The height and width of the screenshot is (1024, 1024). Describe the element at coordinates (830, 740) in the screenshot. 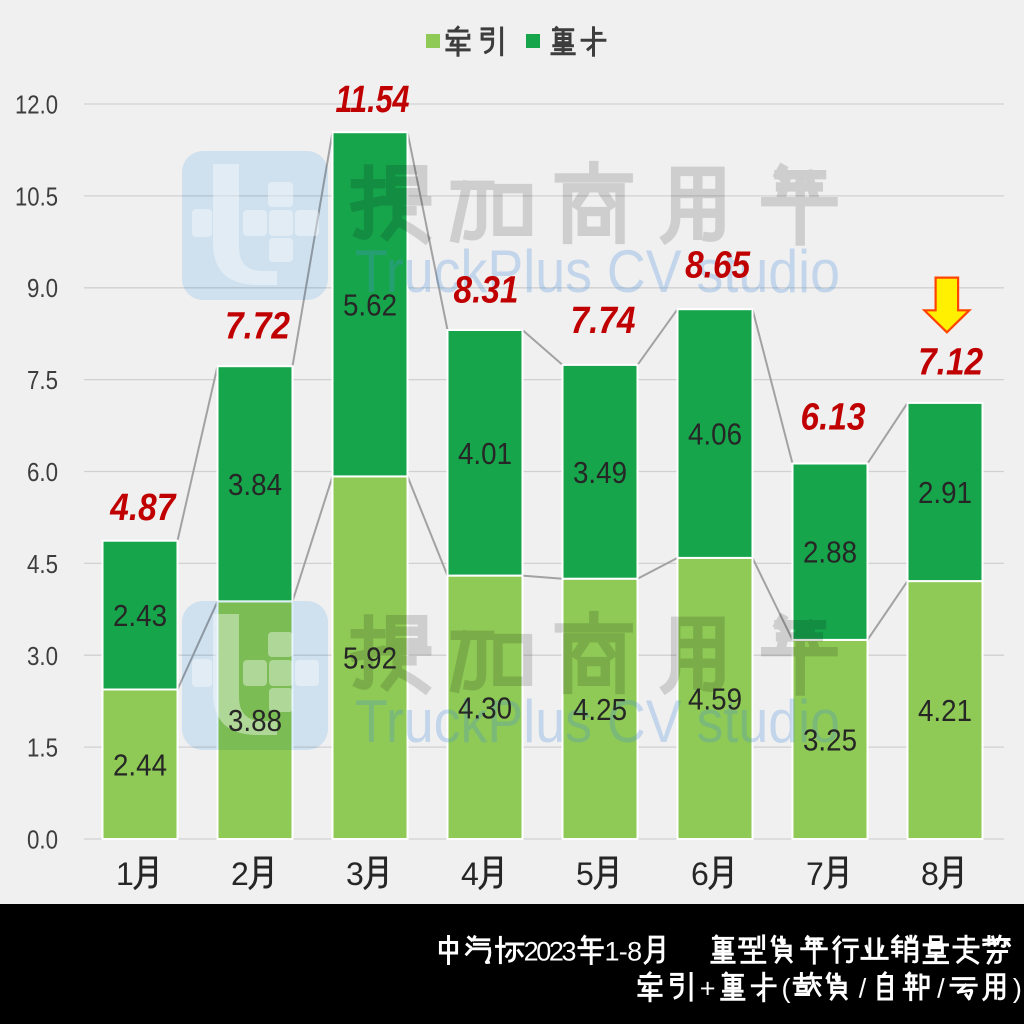

I see `svg-text: 3.25` at that location.